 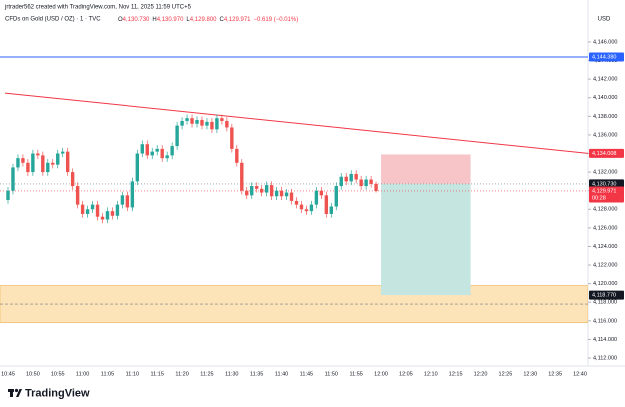 I want to click on ohlc-value: 4,129.971, so click(x=237, y=20).